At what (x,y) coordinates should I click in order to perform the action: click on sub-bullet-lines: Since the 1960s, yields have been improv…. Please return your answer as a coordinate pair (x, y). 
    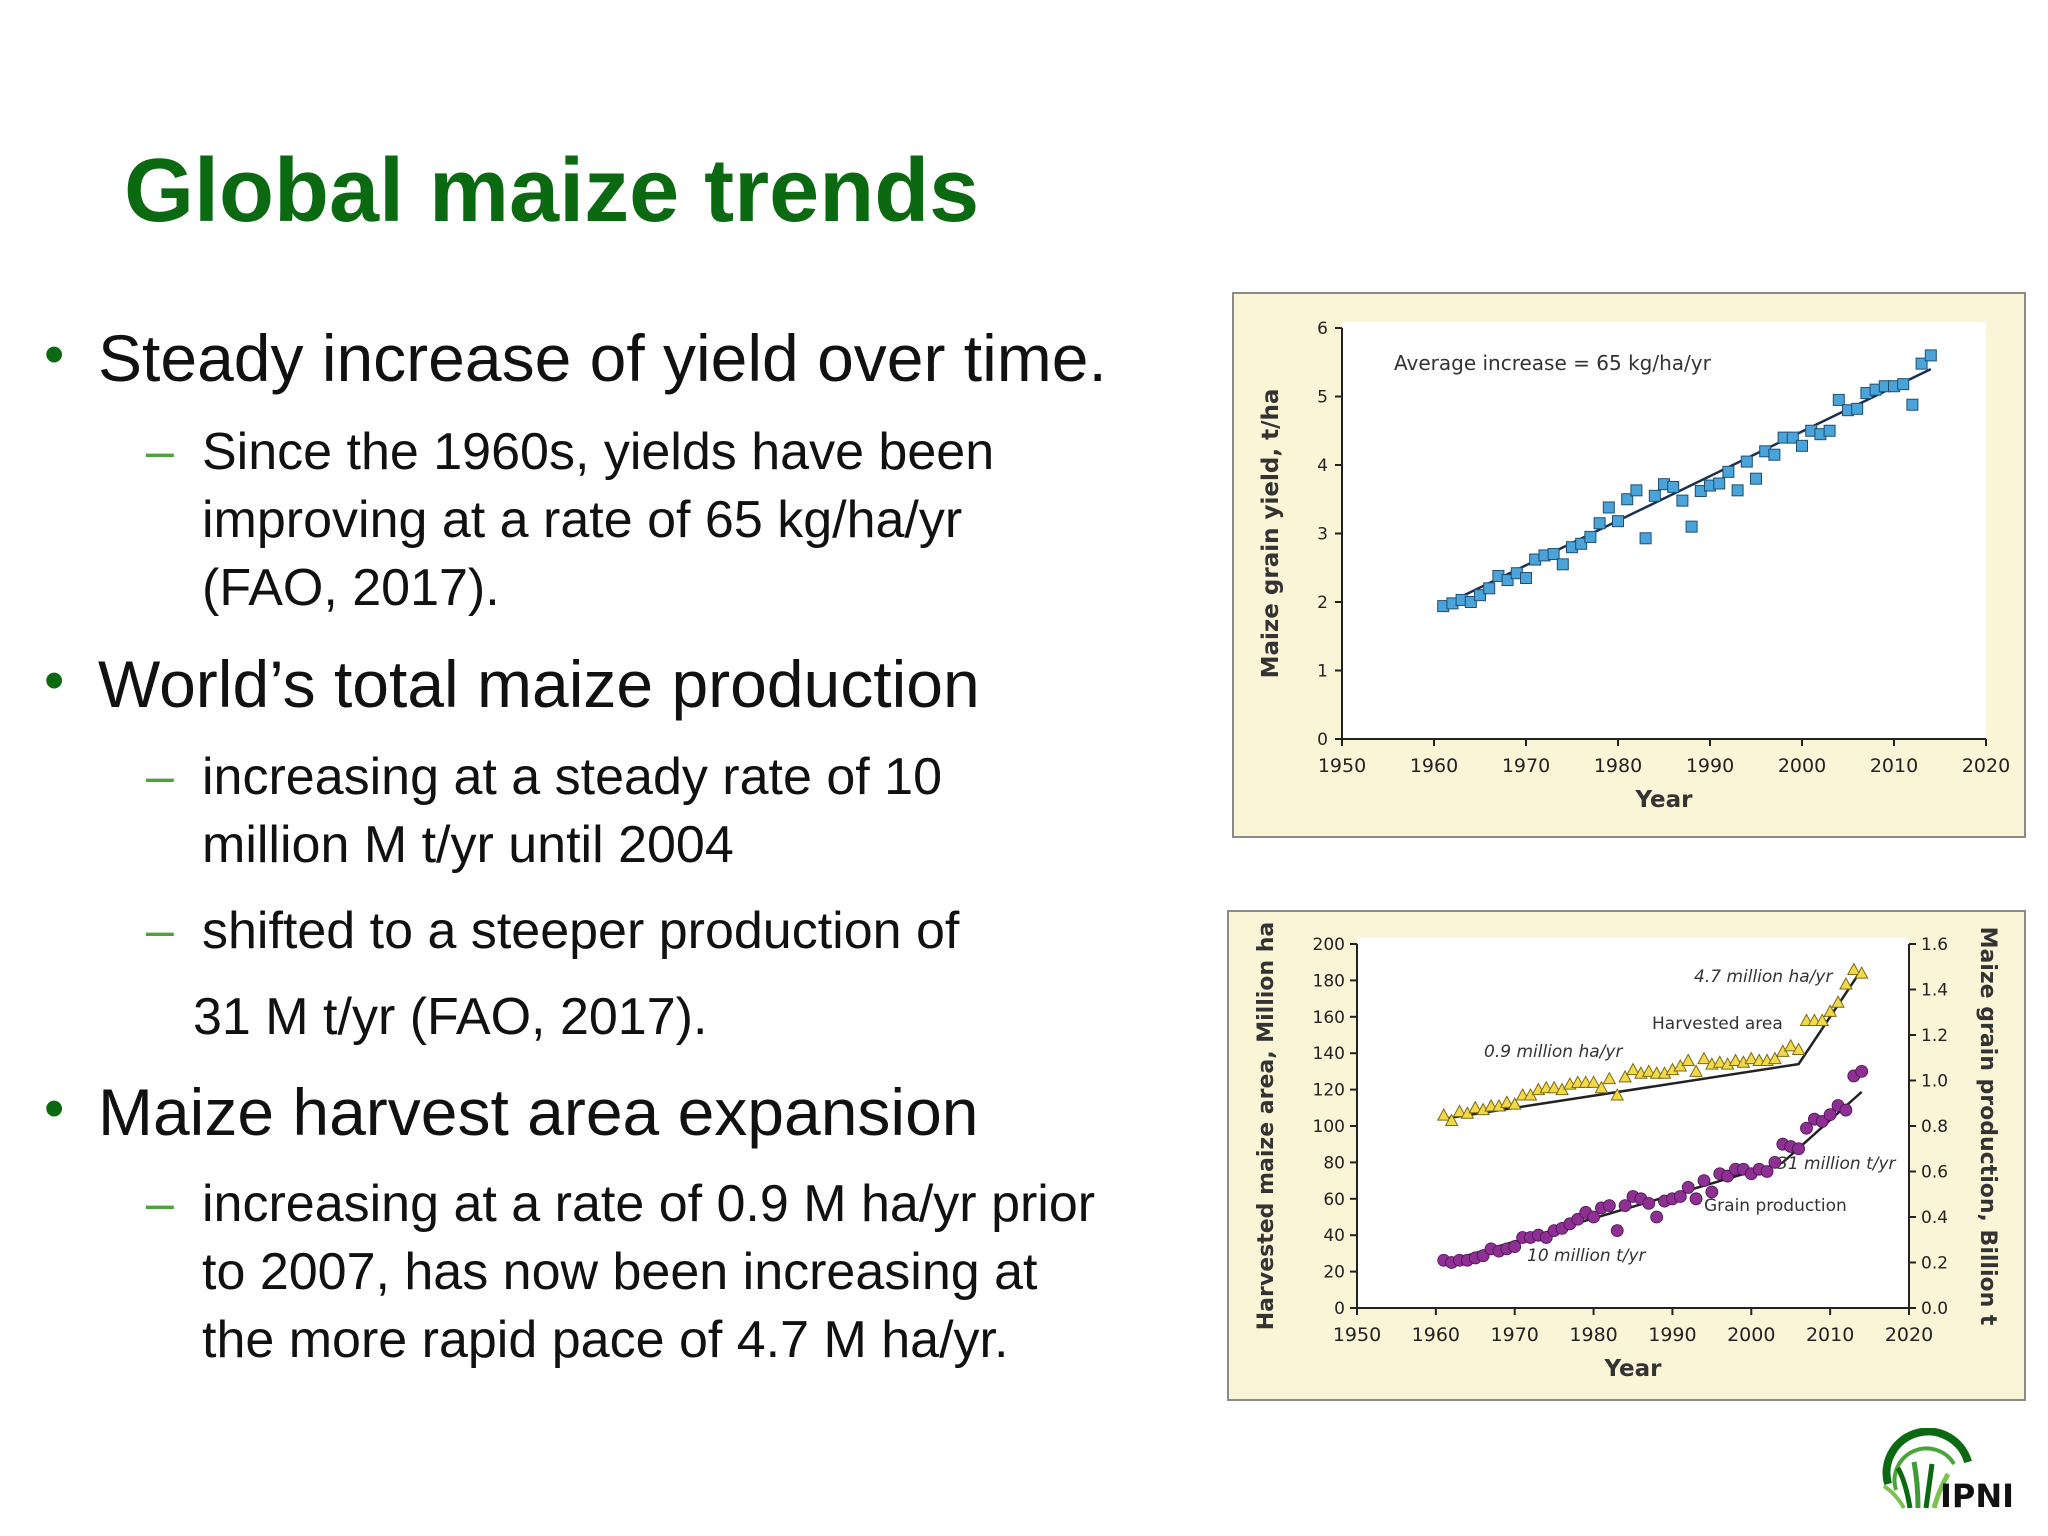
    Looking at the image, I should click on (598, 520).